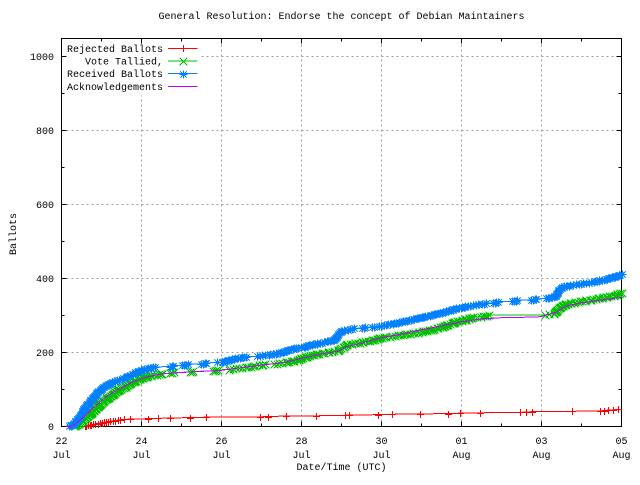 This screenshot has height=485, width=640. I want to click on svg-text: 400, so click(45, 280).